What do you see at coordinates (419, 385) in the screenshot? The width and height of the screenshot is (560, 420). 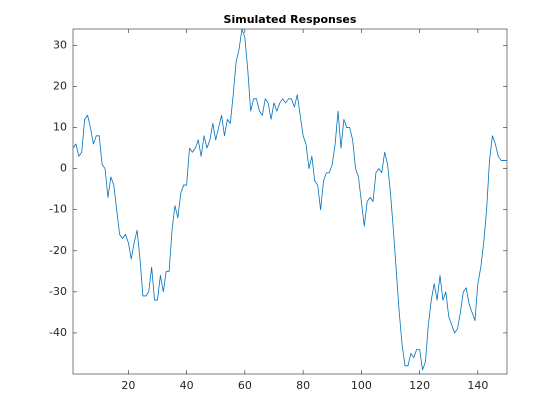 I see `x-tick-label: 120` at bounding box center [419, 385].